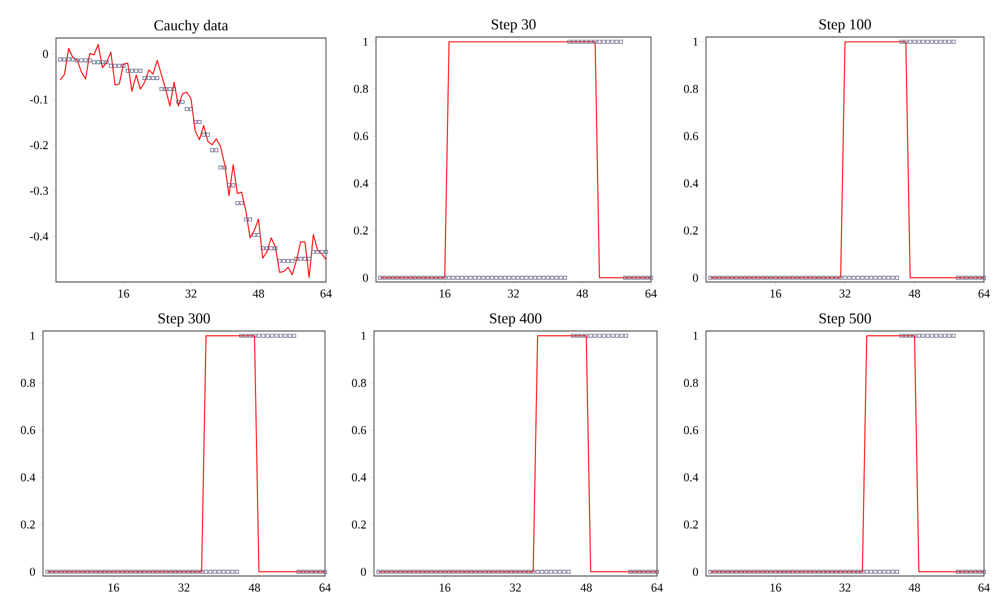  I want to click on chart-title: Step 100, so click(845, 25).